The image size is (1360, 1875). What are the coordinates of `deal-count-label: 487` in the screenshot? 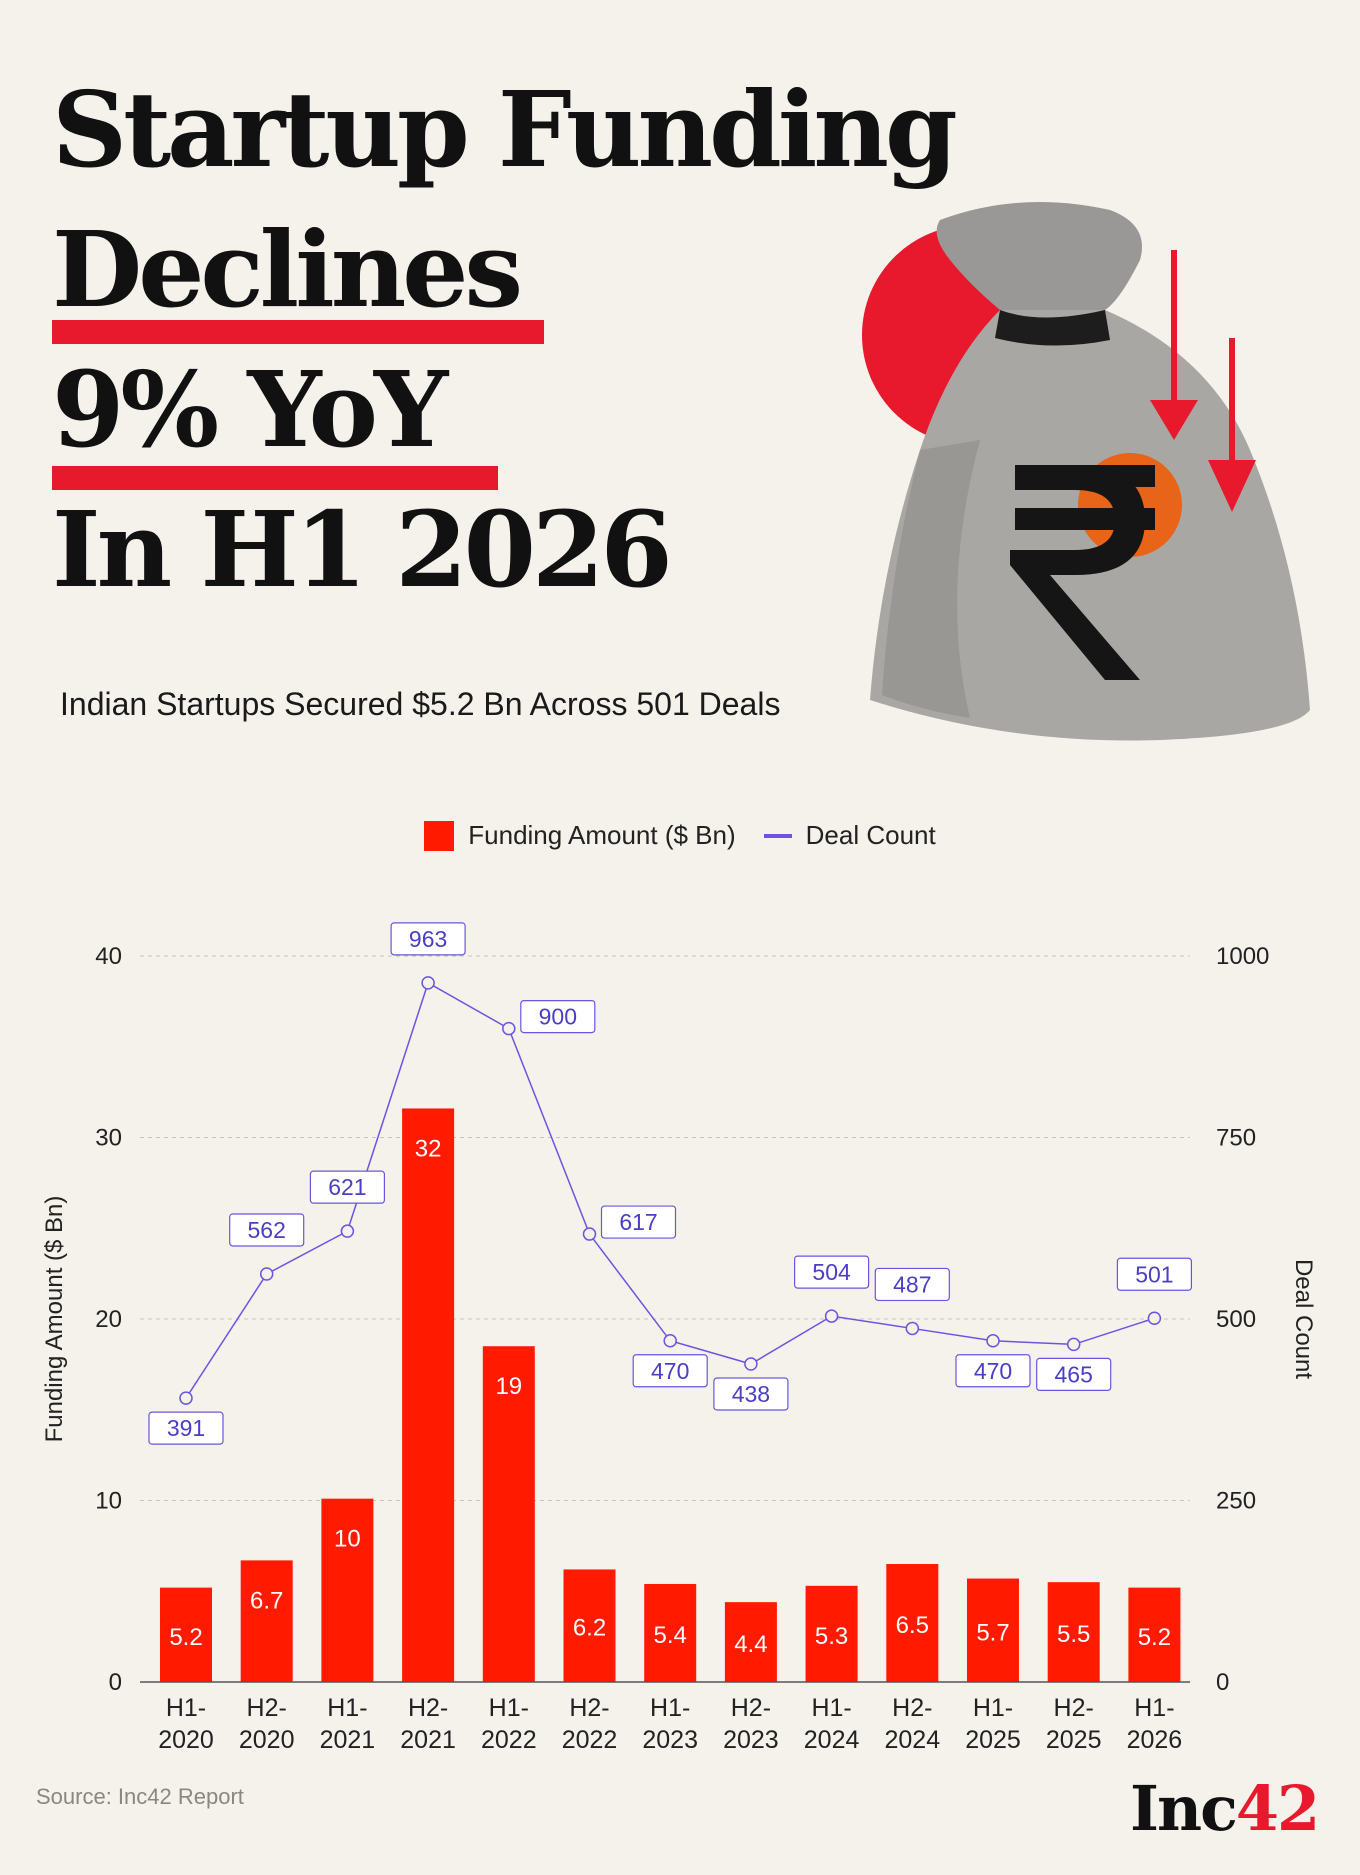 It's located at (912, 1284).